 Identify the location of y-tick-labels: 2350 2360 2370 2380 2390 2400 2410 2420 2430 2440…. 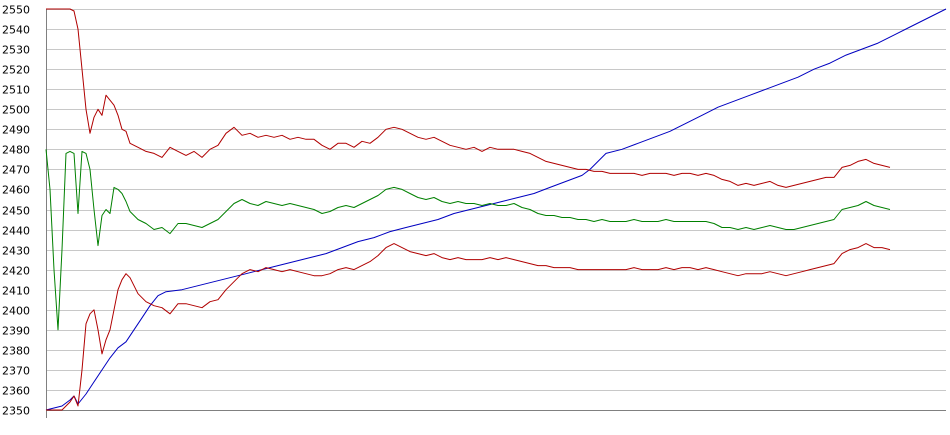
(16, 211).